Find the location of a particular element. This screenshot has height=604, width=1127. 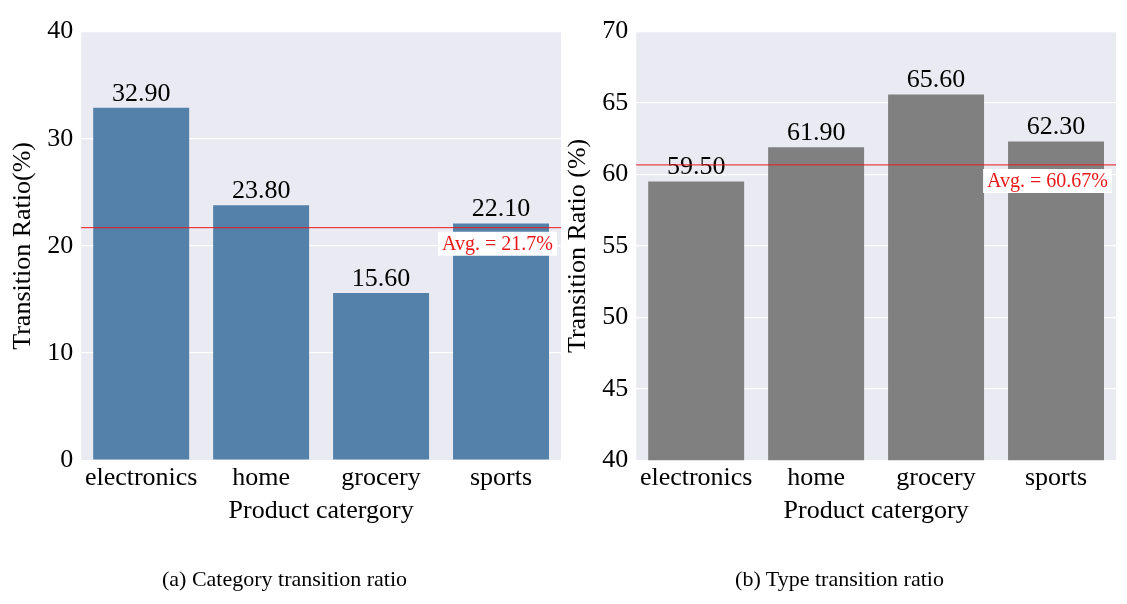

y-tick-label: 70 is located at coordinates (615, 30).